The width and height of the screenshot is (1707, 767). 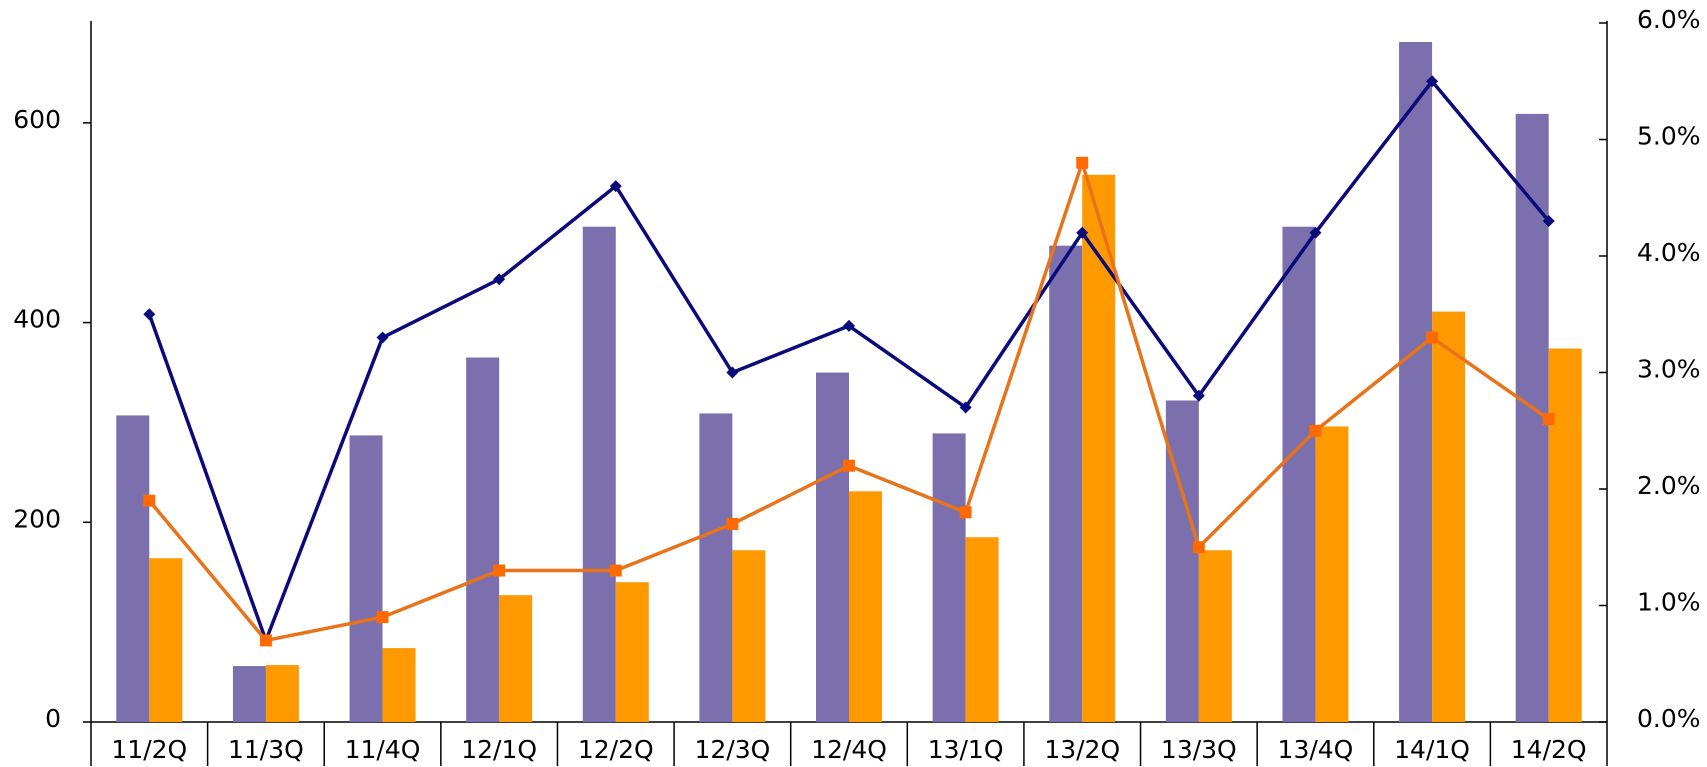 I want to click on x-tick-label: 11/2Q, so click(x=149, y=749).